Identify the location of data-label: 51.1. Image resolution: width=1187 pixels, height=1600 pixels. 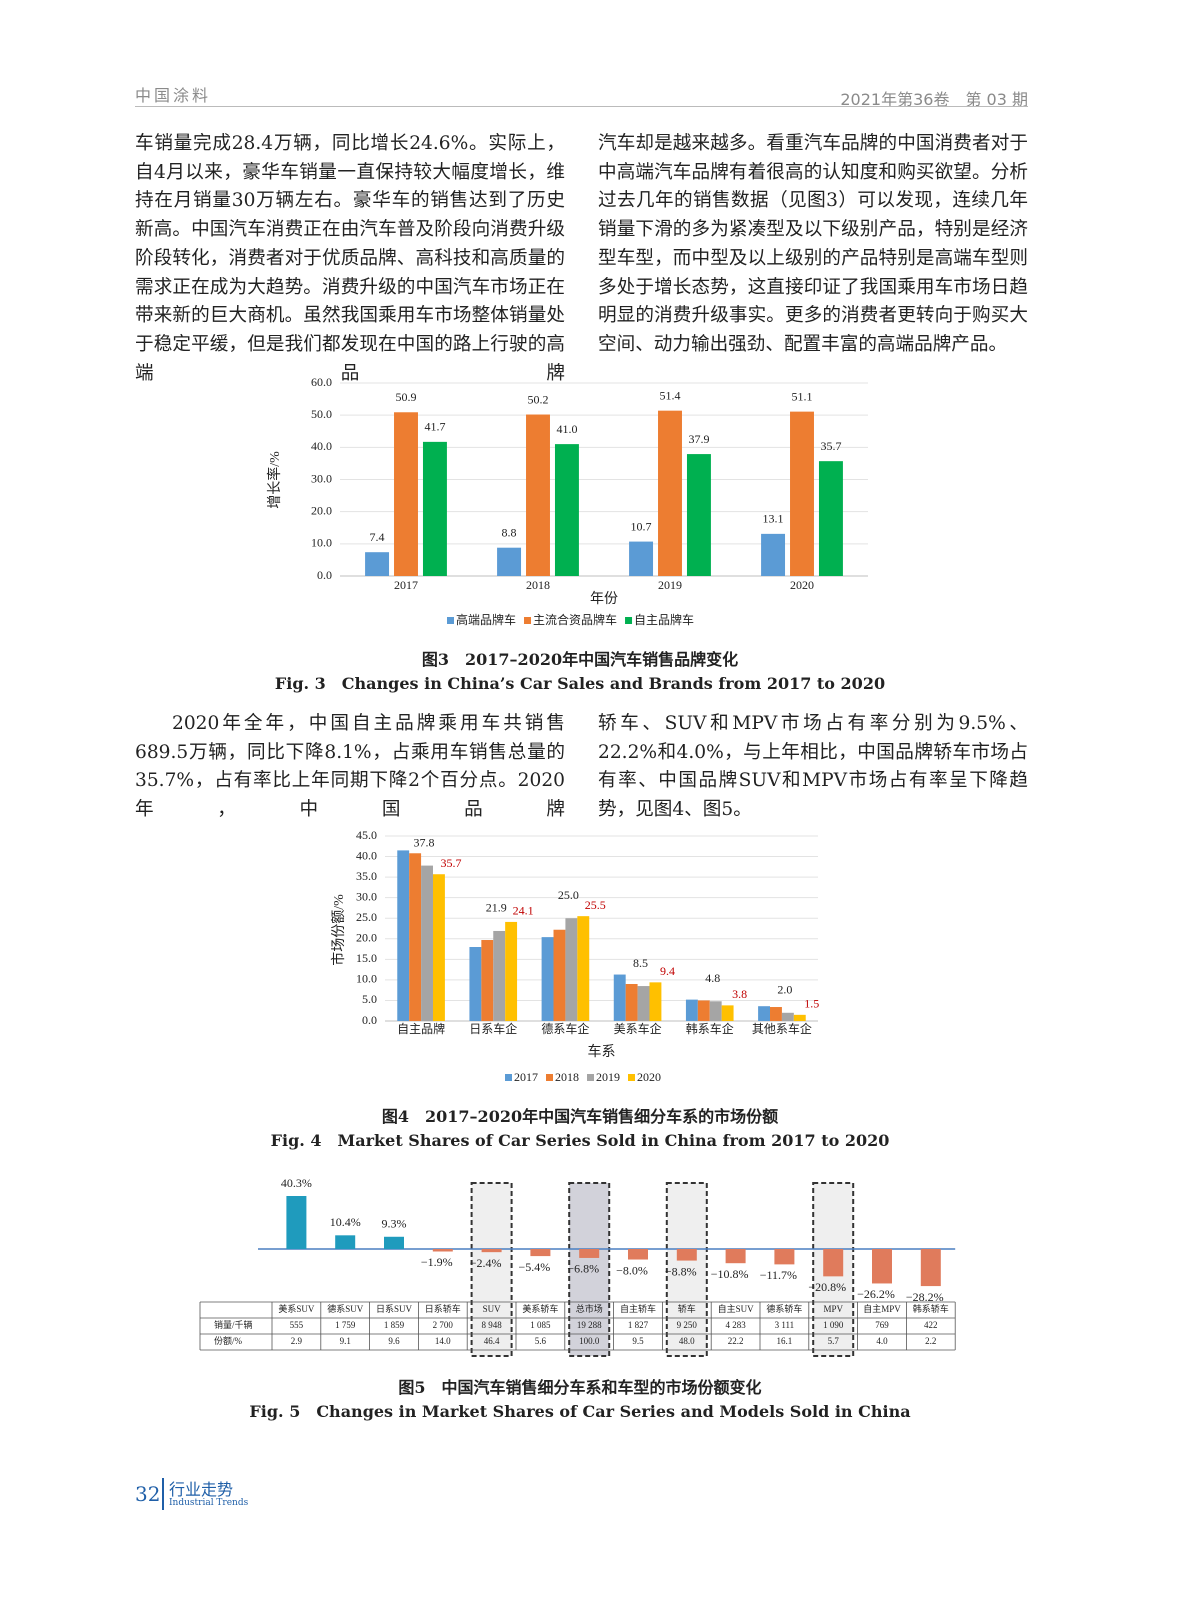
(802, 396).